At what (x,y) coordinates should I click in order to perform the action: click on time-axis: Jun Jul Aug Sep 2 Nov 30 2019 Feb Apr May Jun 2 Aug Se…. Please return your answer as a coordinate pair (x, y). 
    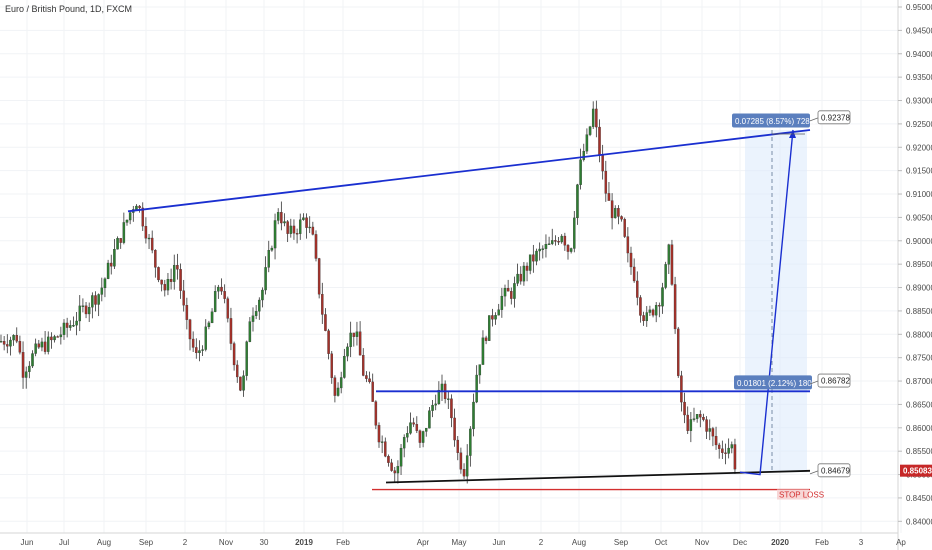
    Looking at the image, I should click on (464, 542).